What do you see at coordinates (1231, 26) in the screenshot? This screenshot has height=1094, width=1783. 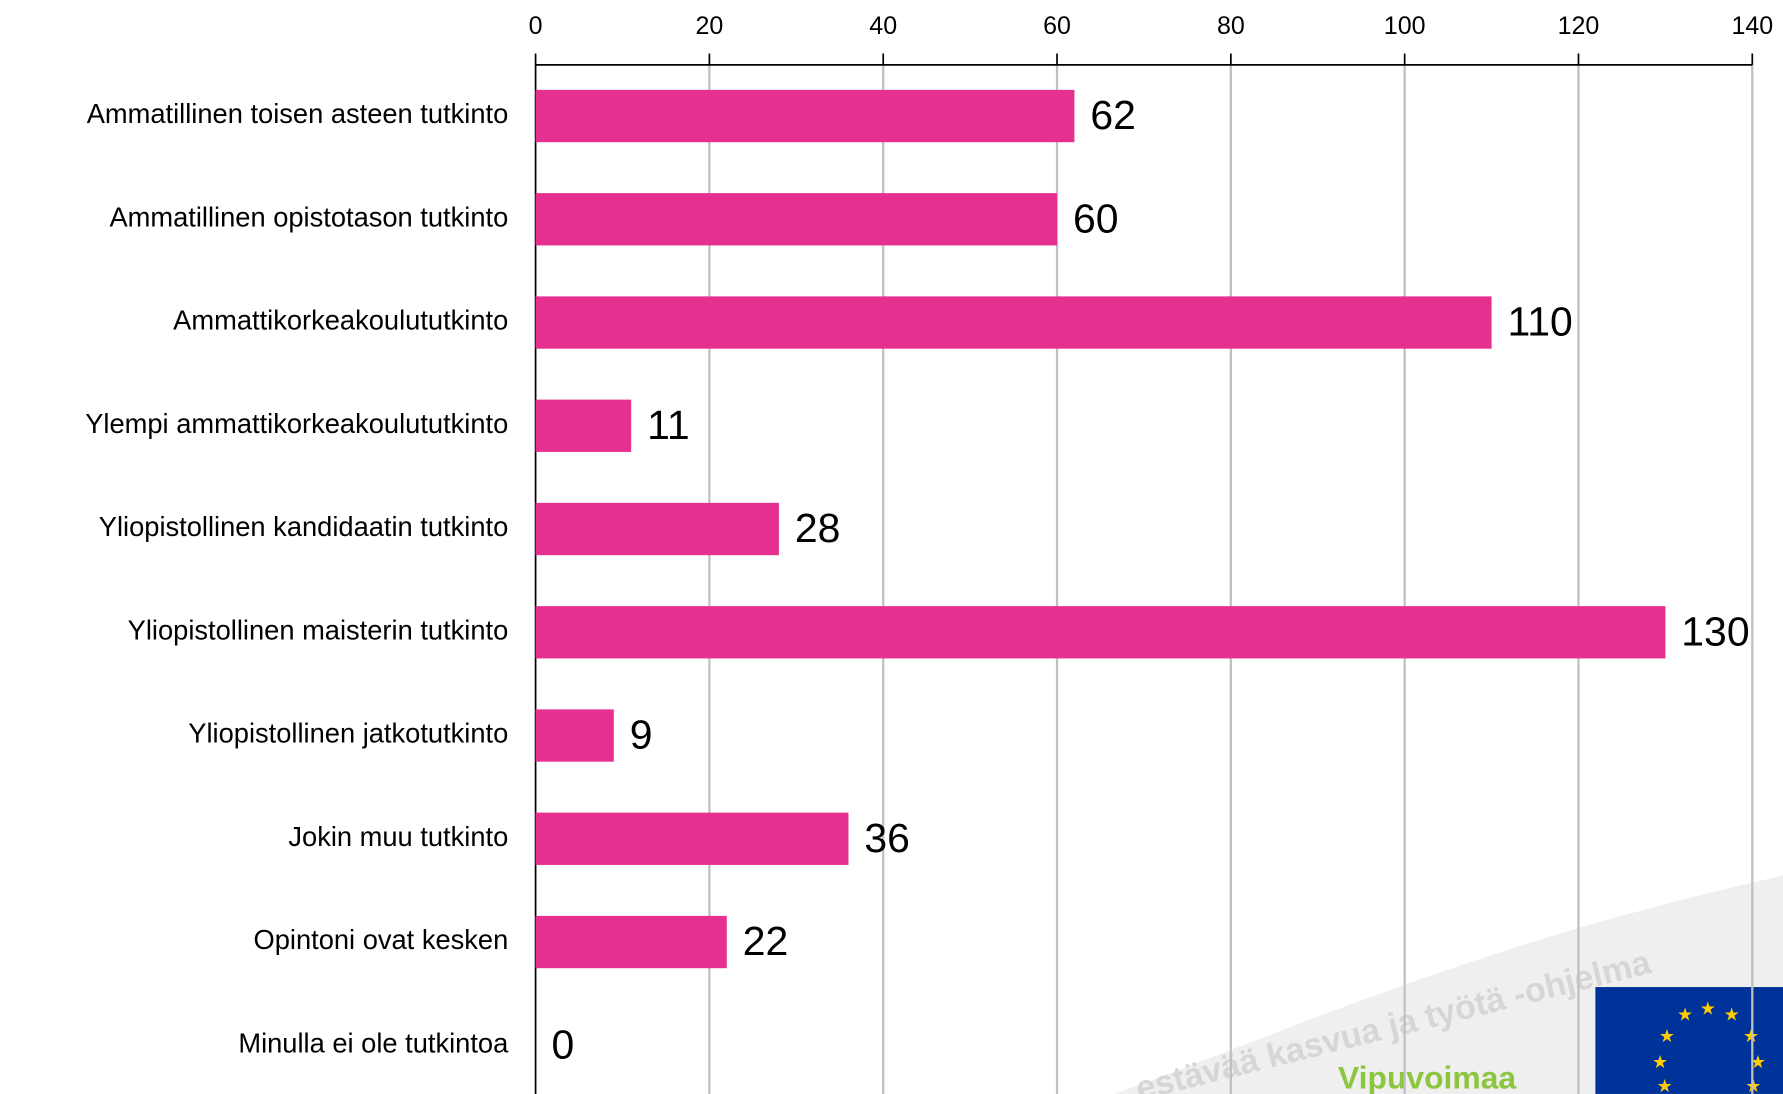 I see `x-tick-label: 80` at bounding box center [1231, 26].